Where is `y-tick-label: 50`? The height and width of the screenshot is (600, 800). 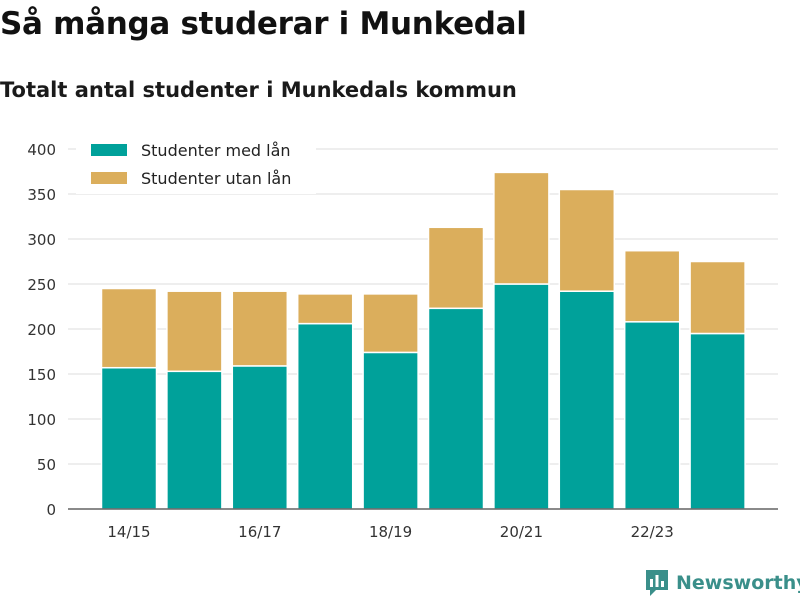 y-tick-label: 50 is located at coordinates (46, 465).